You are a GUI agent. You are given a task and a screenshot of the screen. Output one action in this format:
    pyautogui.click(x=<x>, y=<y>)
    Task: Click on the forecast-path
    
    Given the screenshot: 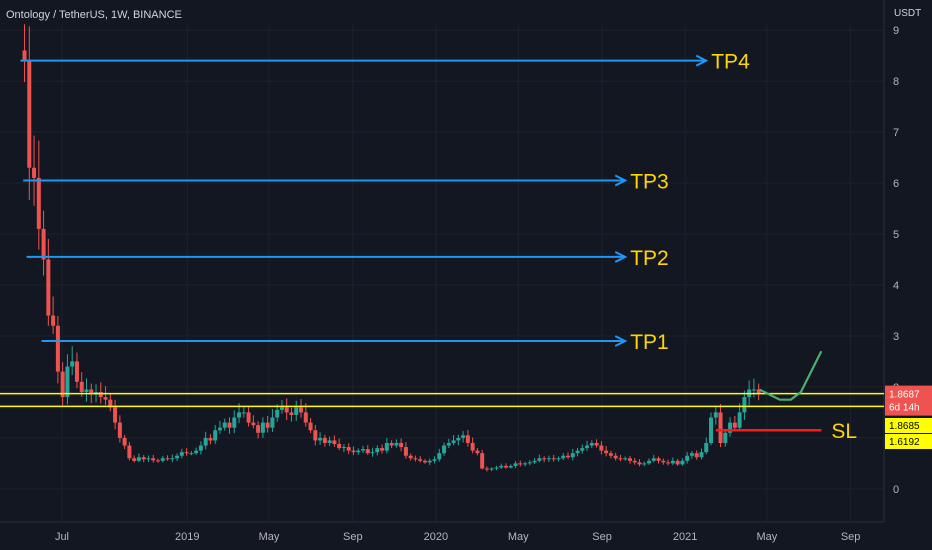 What is the action you would take?
    pyautogui.click(x=790, y=375)
    